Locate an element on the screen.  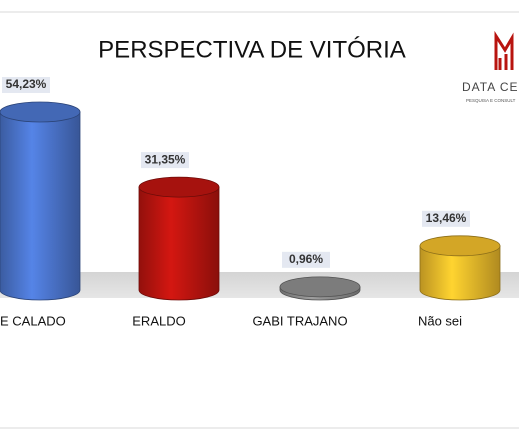
floor is located at coordinates (259, 285).